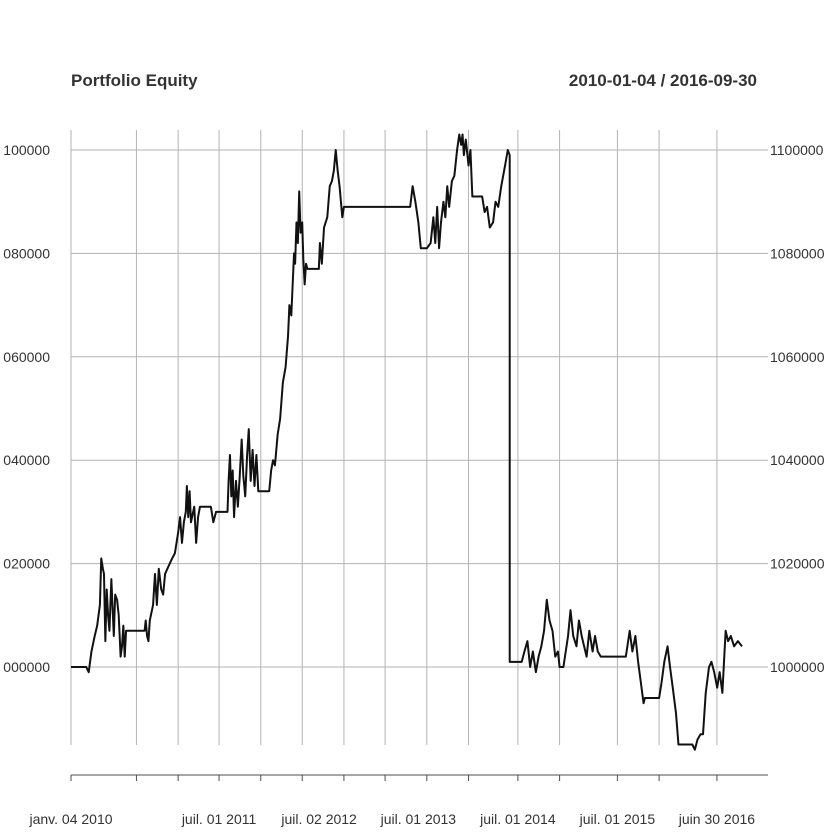 The height and width of the screenshot is (840, 840). What do you see at coordinates (797, 253) in the screenshot?
I see `y-tick-label-right: 1080000` at bounding box center [797, 253].